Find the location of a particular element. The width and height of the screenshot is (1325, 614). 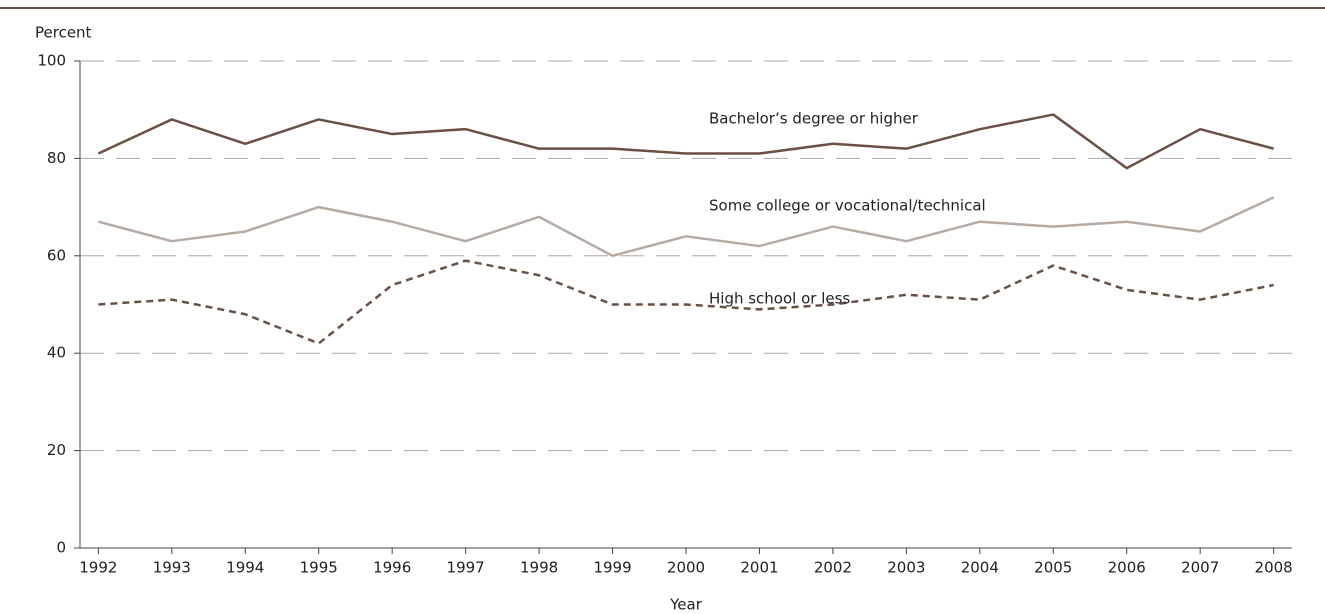

x-tick-label: 2004 is located at coordinates (980, 568).